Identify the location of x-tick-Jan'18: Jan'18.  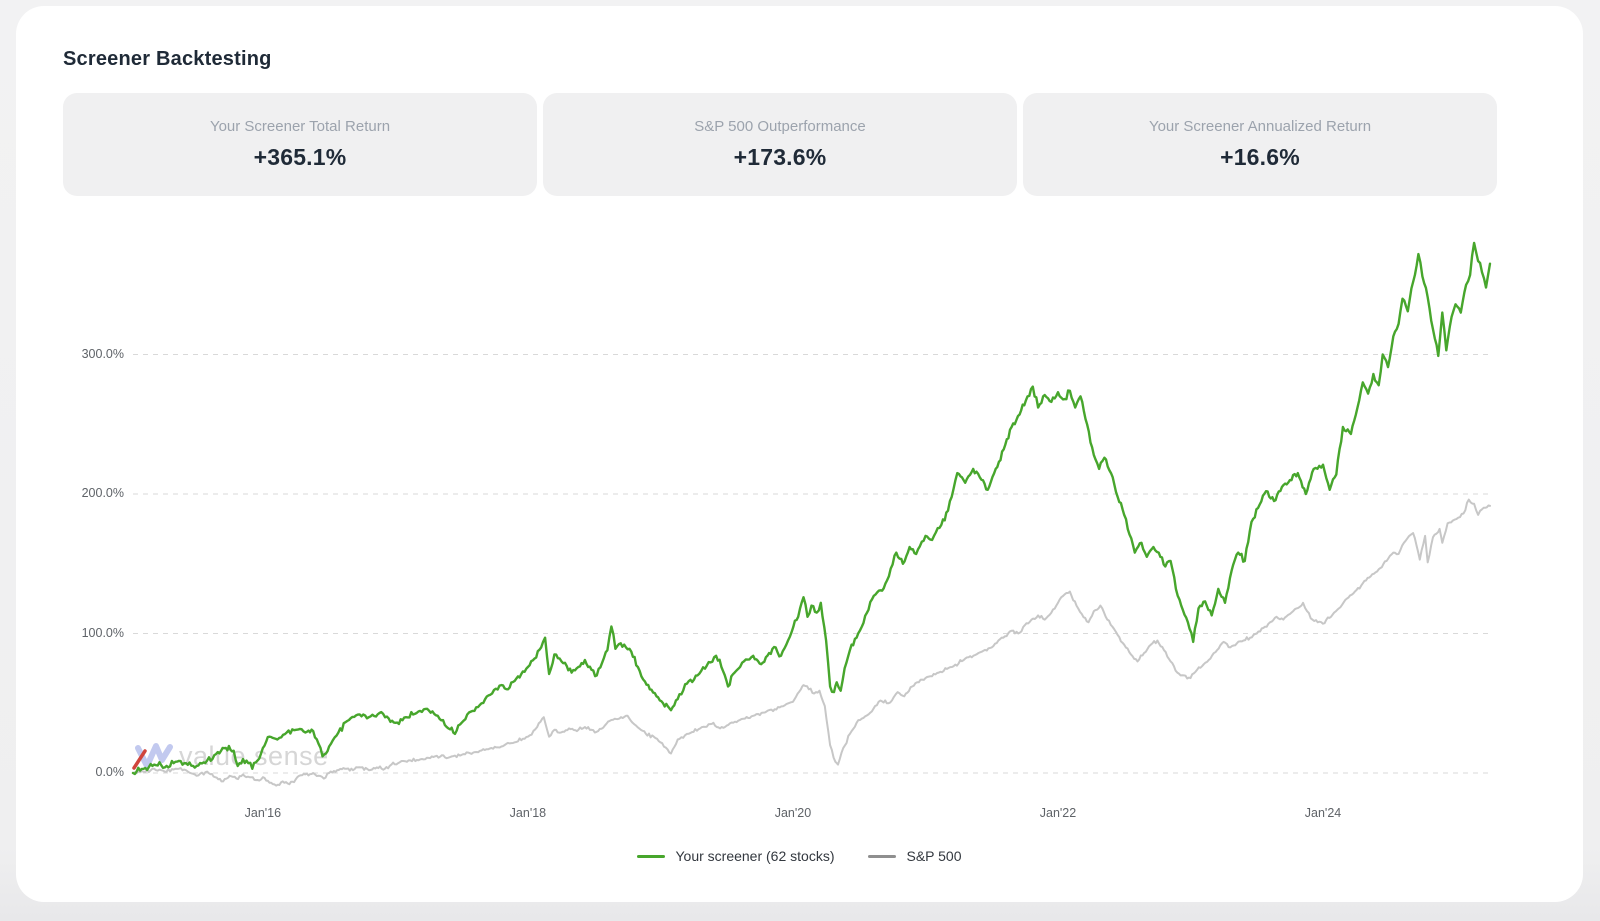
(528, 813).